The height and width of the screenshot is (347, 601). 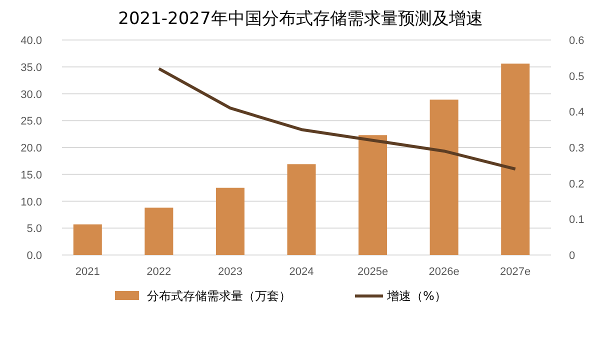 What do you see at coordinates (301, 272) in the screenshot?
I see `x-tick-label: 2024` at bounding box center [301, 272].